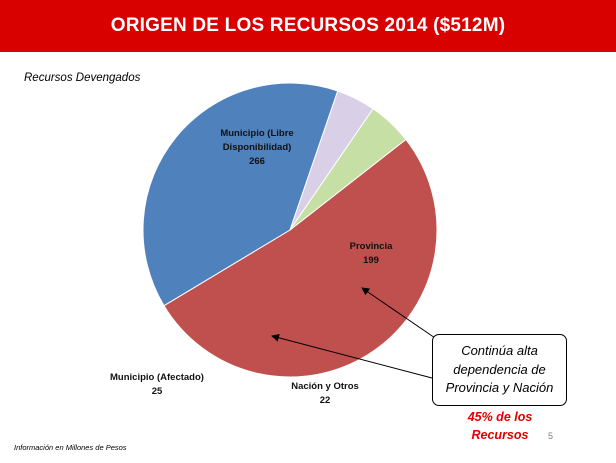  Describe the element at coordinates (256, 147) in the screenshot. I see `slice-label-1: Municipio (Libre Disponibilidad) 266` at that location.